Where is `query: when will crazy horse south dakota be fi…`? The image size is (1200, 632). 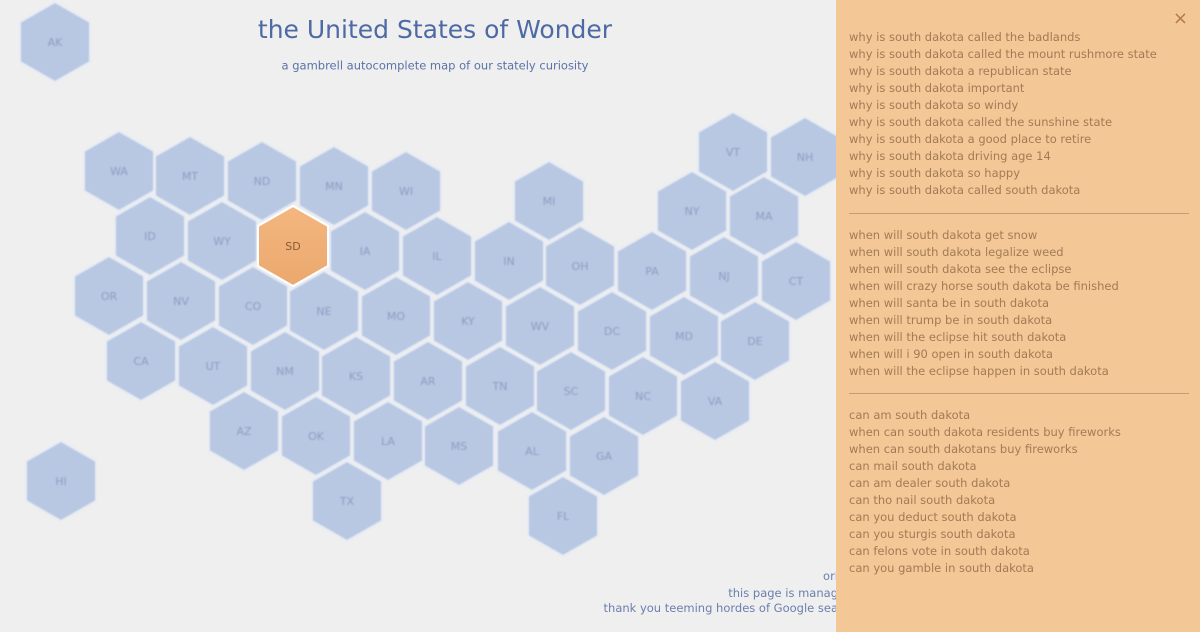 query: when will crazy horse south dakota be fi… is located at coordinates (984, 286).